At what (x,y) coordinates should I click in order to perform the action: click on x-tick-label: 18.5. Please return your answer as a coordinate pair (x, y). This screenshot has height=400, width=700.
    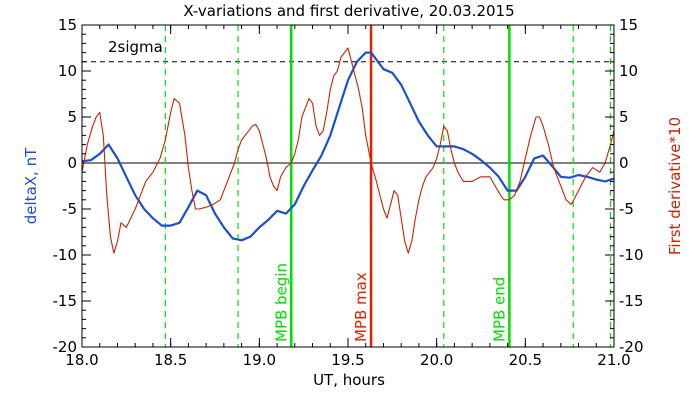
    Looking at the image, I should click on (170, 360).